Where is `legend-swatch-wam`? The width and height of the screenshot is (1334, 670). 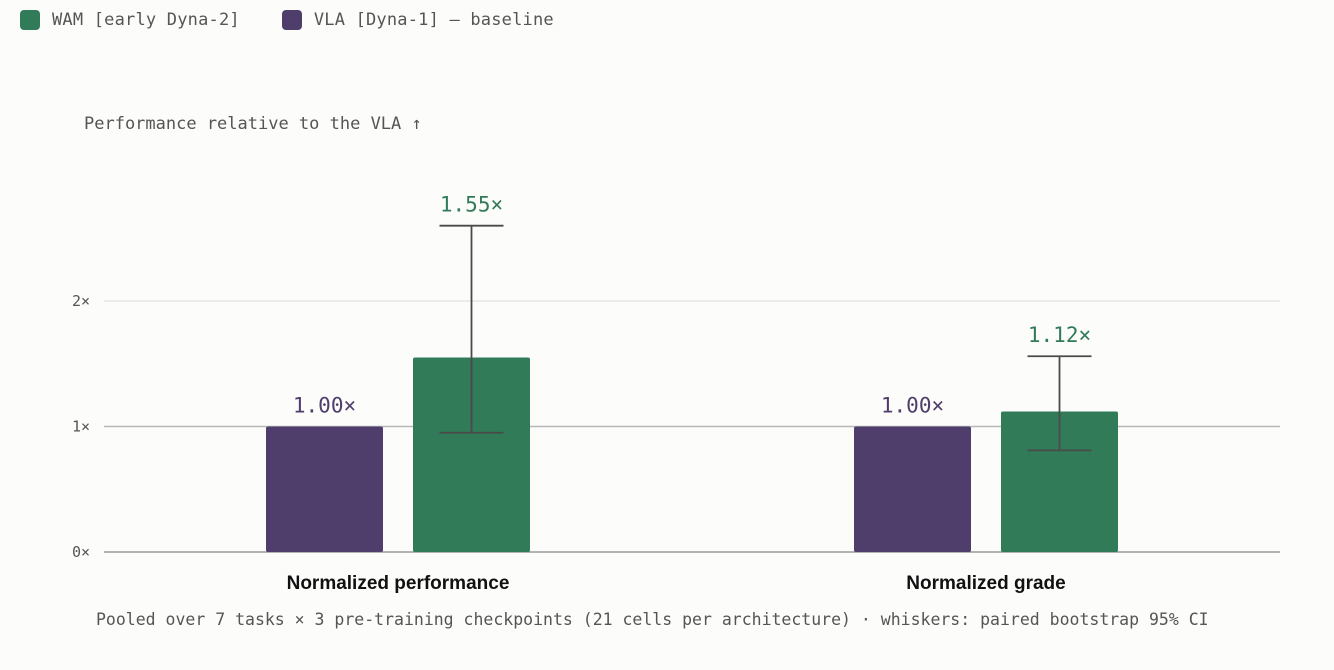 legend-swatch-wam is located at coordinates (30, 20).